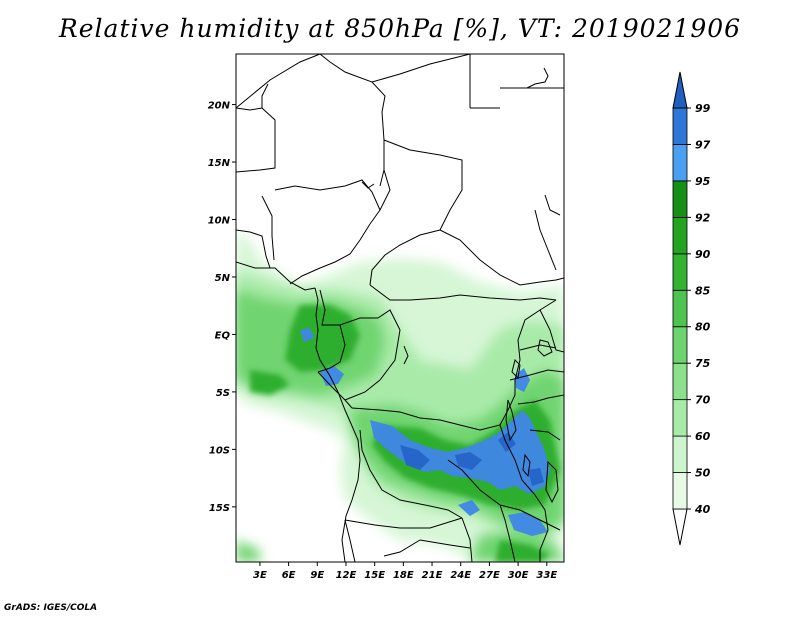  What do you see at coordinates (703, 290) in the screenshot?
I see `colorbar-label: 85` at bounding box center [703, 290].